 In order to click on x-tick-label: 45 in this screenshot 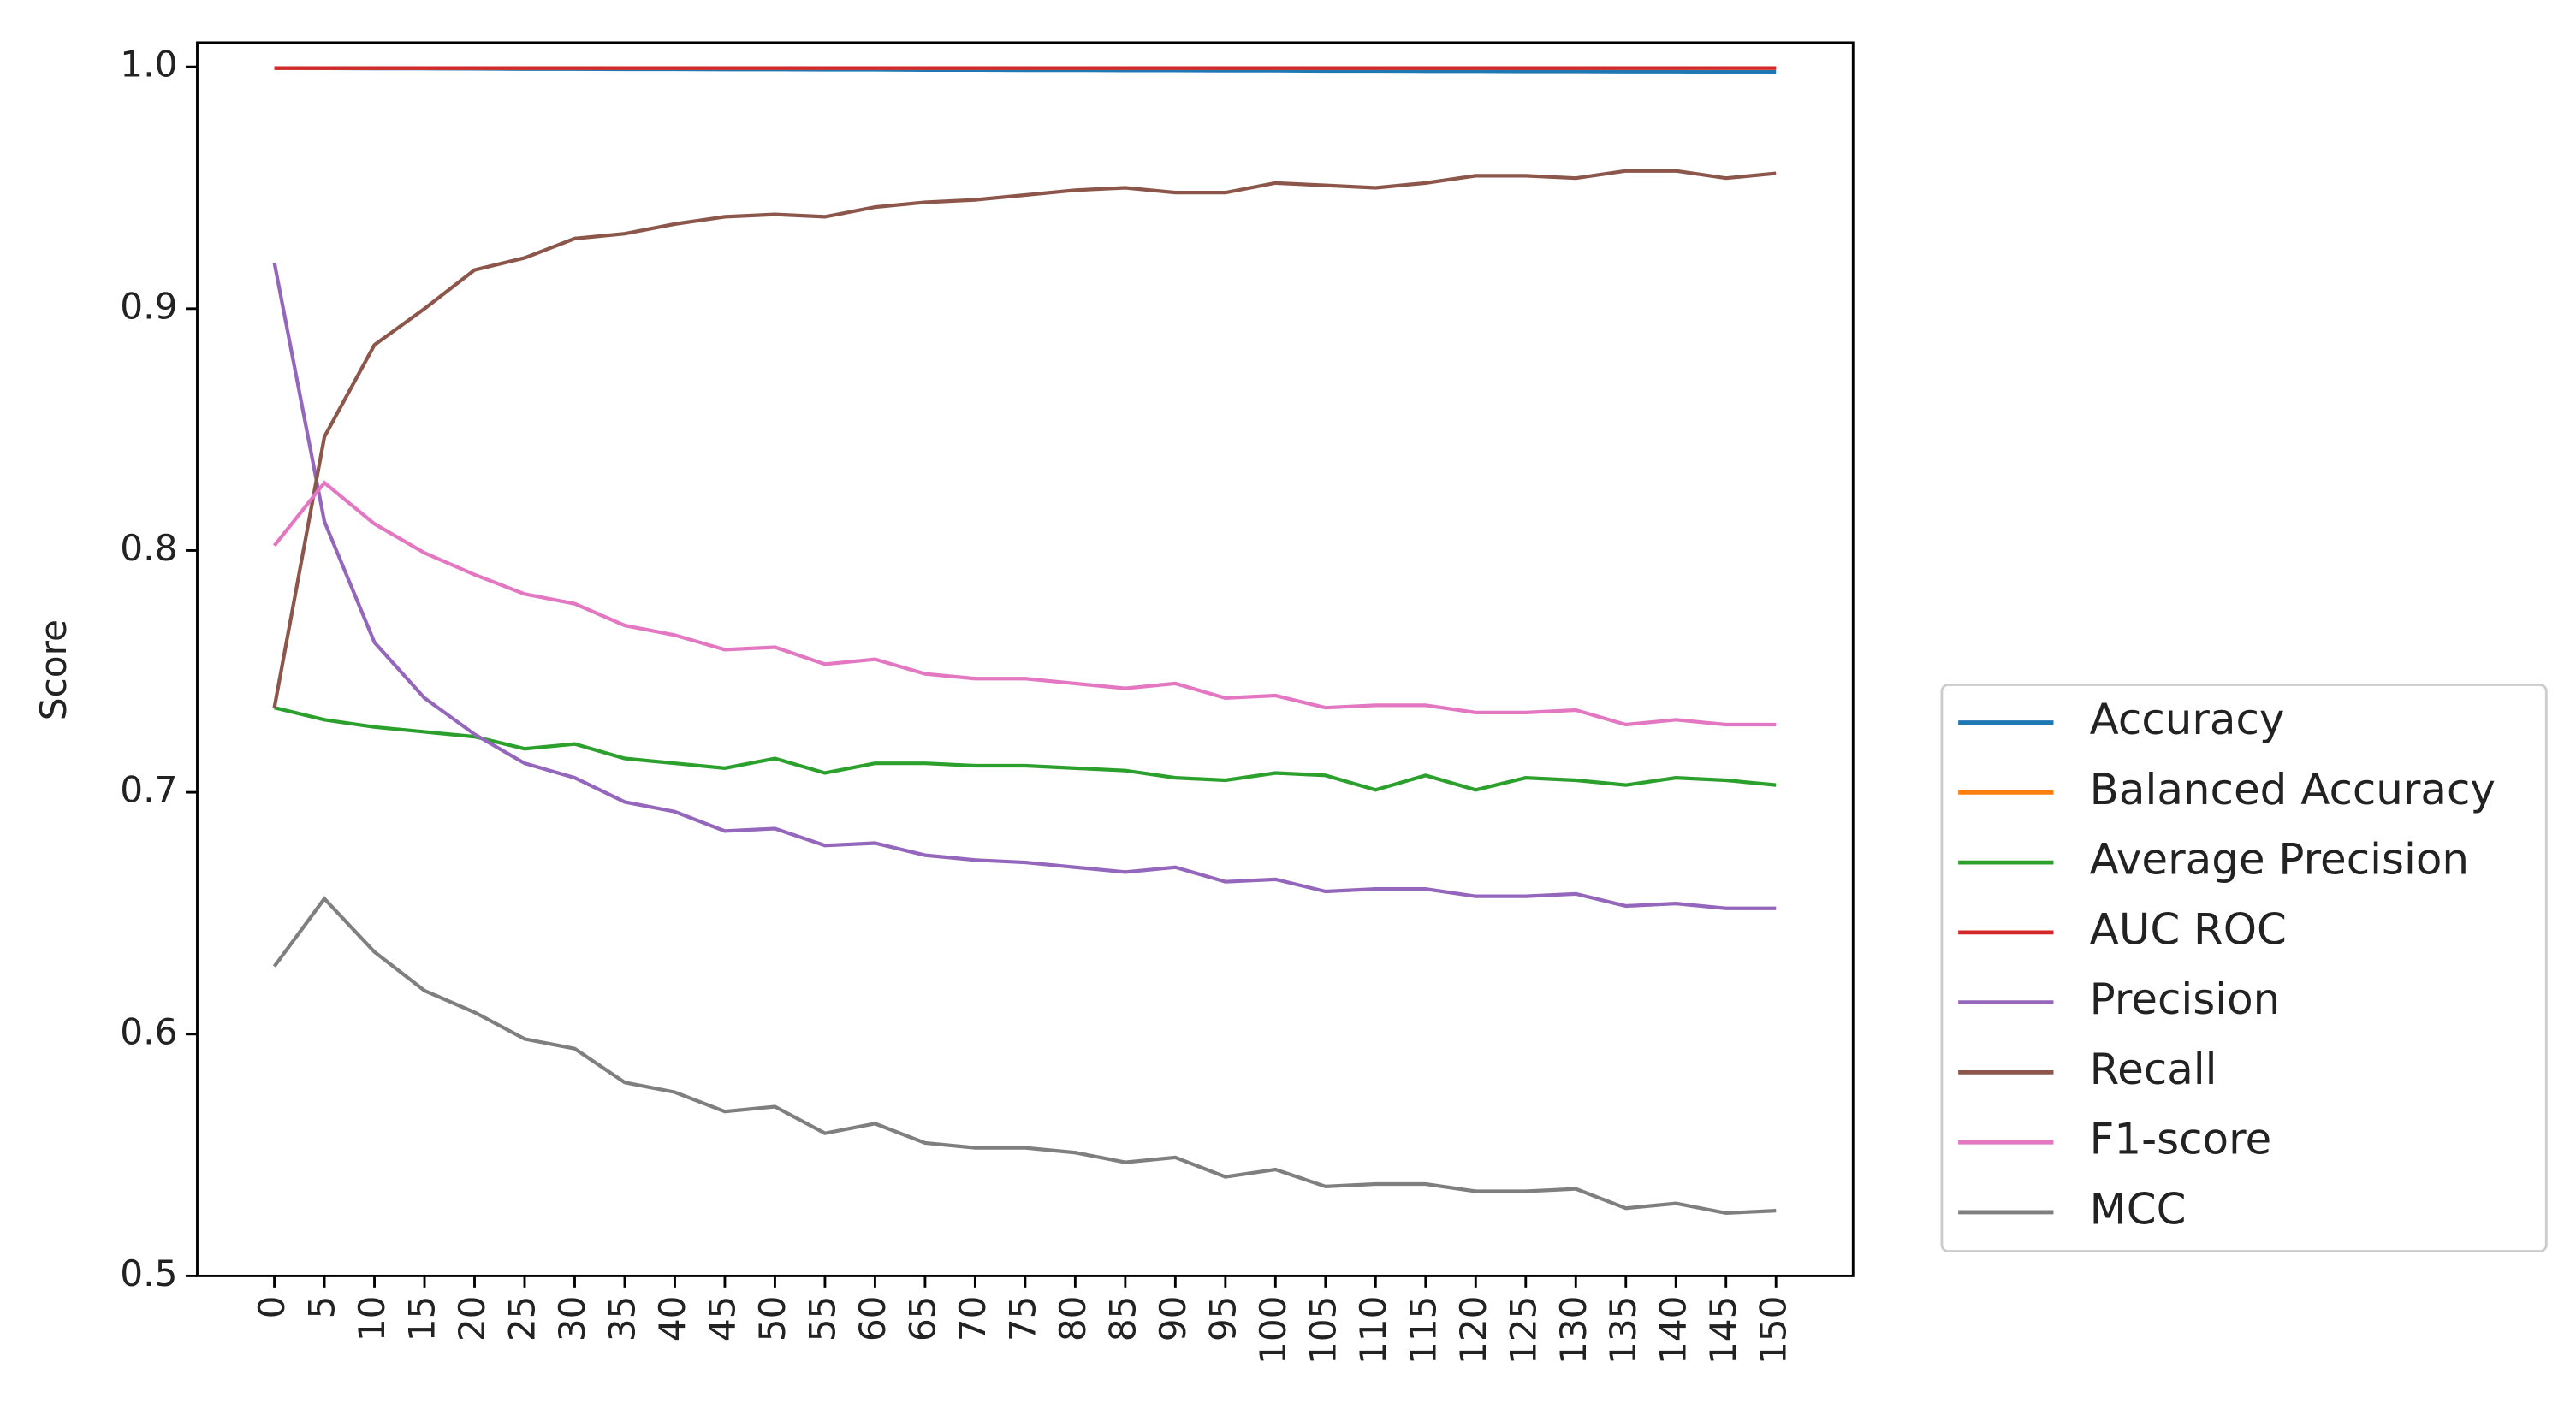, I will do `click(722, 1318)`.